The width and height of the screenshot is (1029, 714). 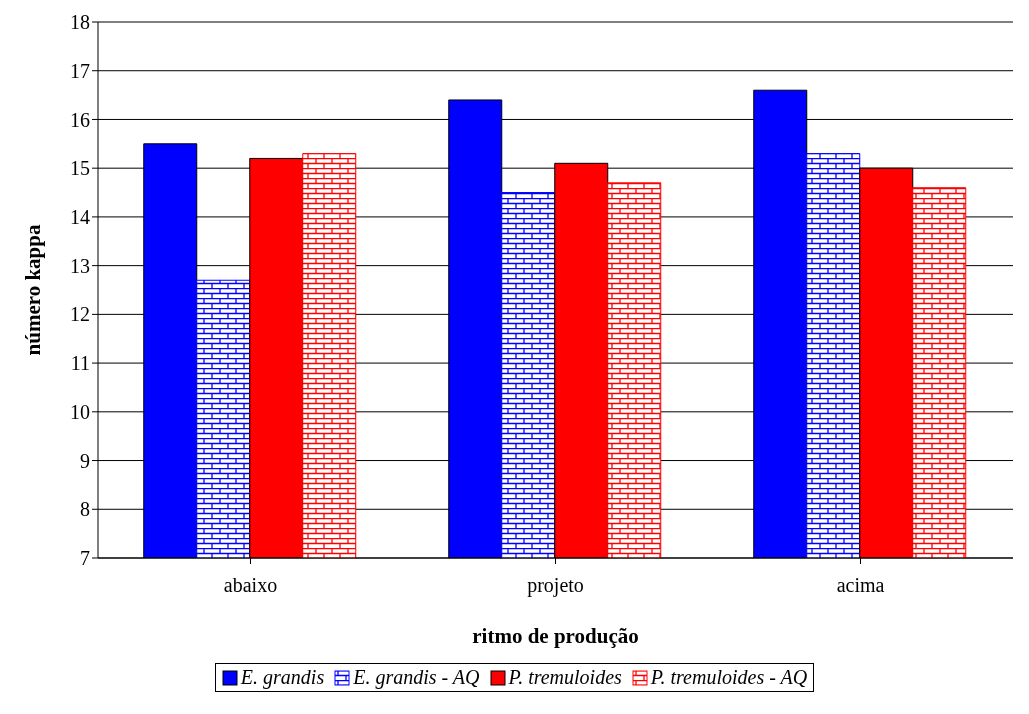 I want to click on x-tick-label: acima, so click(x=860, y=585).